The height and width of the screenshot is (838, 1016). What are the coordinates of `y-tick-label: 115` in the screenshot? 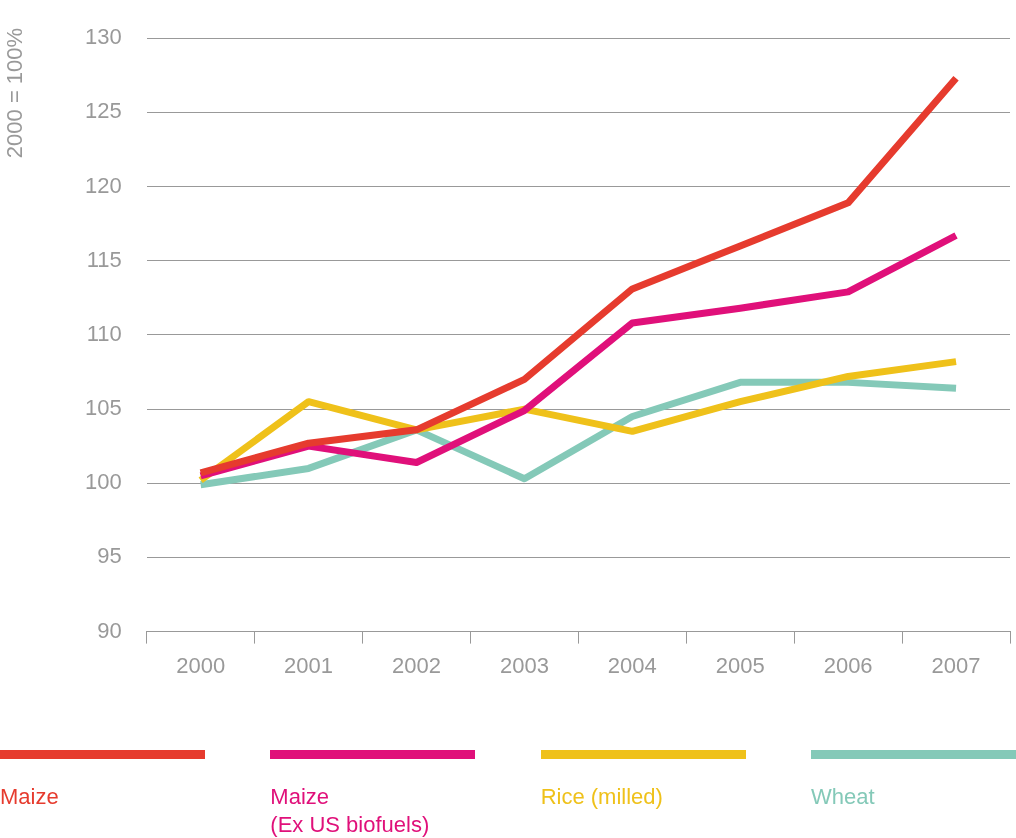 It's located at (104, 259).